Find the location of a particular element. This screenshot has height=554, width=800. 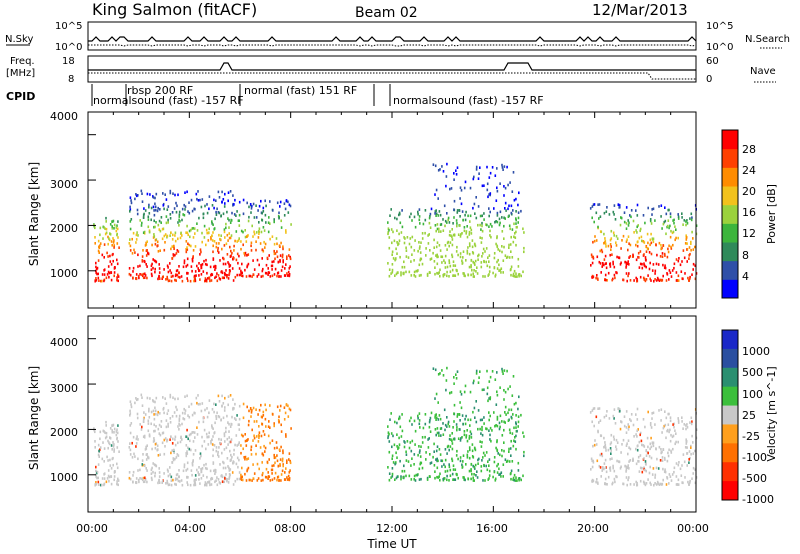

velocity-colorbar-frame is located at coordinates (730, 415).